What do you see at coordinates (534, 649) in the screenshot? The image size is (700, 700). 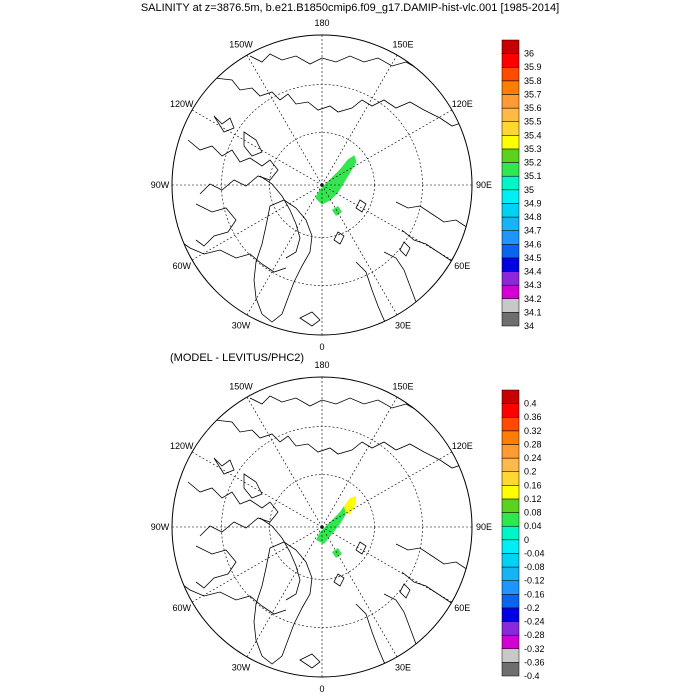 I see `colorbar-label: -0.32` at bounding box center [534, 649].